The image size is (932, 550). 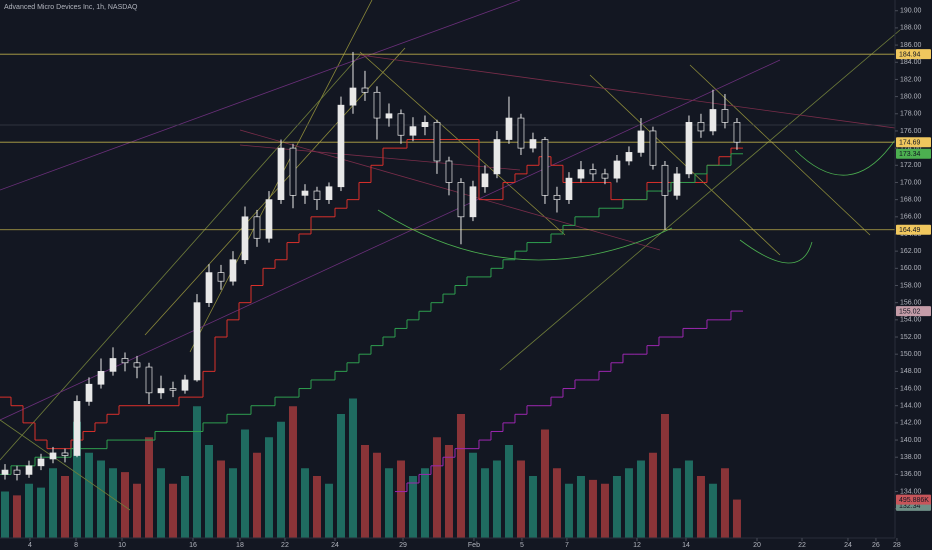 I want to click on x-tick-label: 24, so click(x=848, y=545).